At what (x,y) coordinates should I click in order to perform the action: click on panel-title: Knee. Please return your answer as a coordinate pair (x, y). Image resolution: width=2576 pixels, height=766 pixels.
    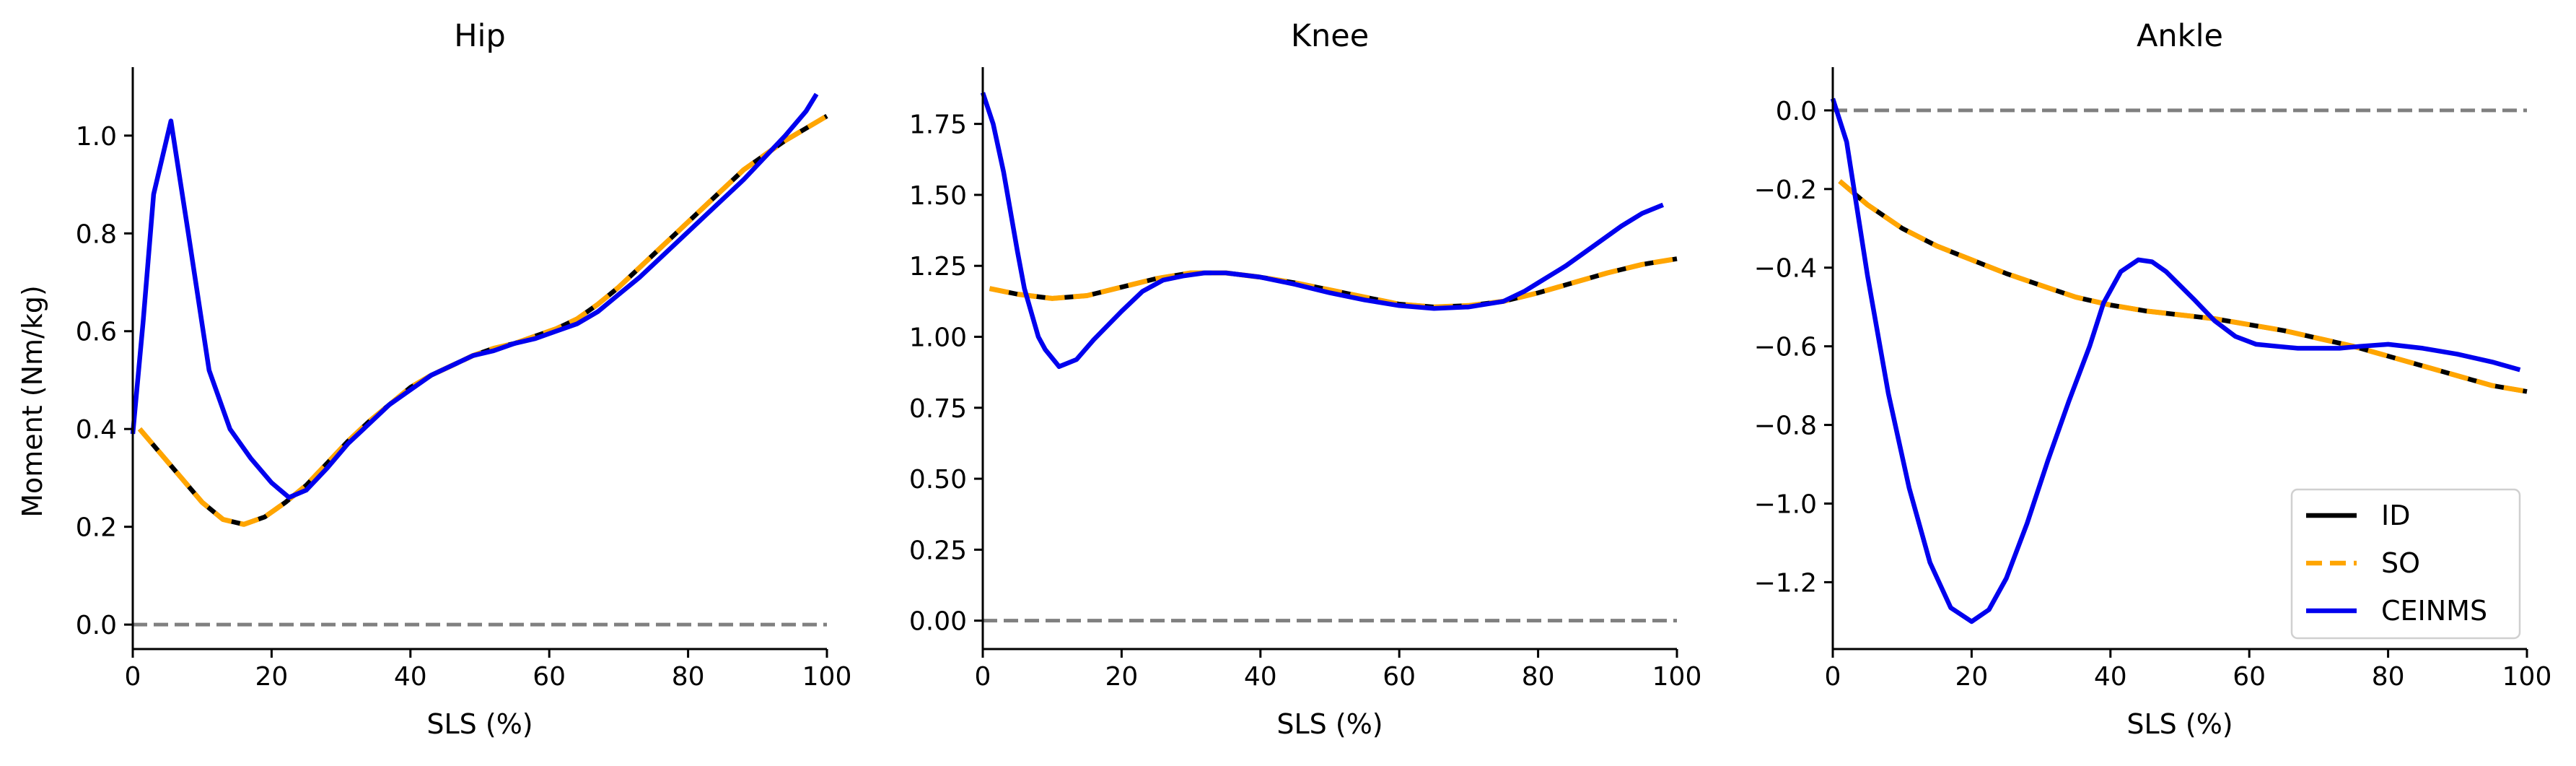
    Looking at the image, I should click on (1330, 36).